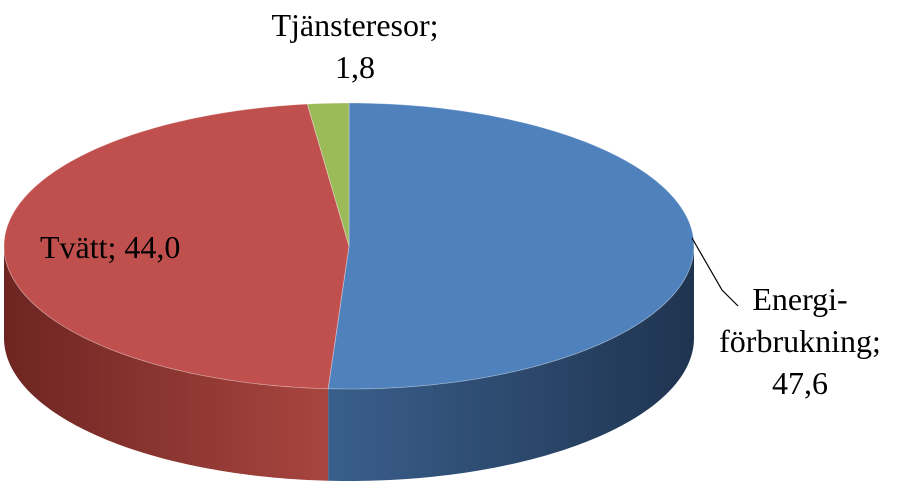 The height and width of the screenshot is (500, 911). I want to click on category-label: Energi-förbrukning;, so click(800, 320).